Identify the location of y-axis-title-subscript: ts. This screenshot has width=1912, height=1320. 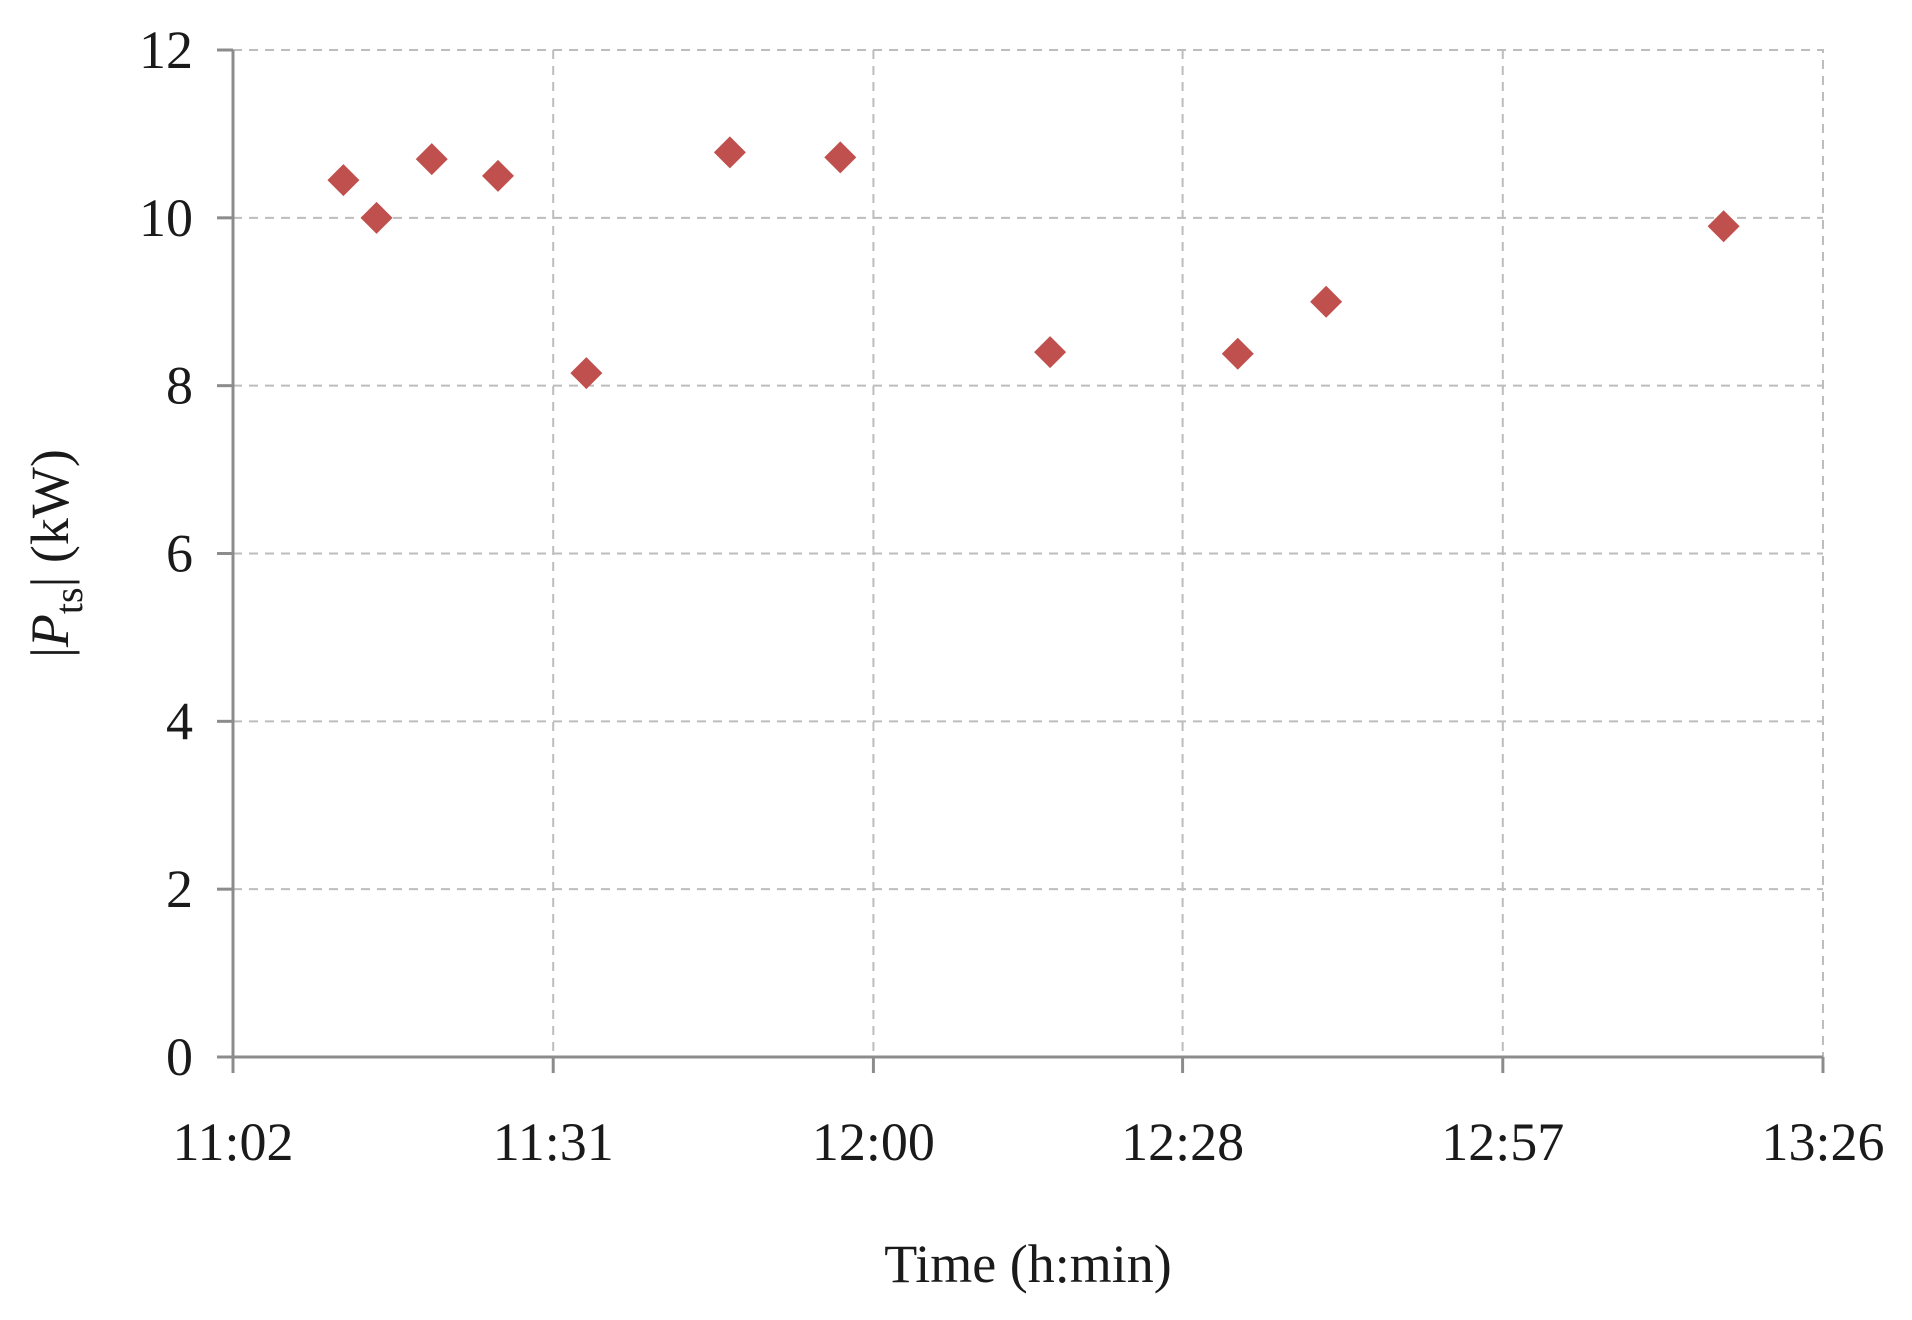
(68, 600).